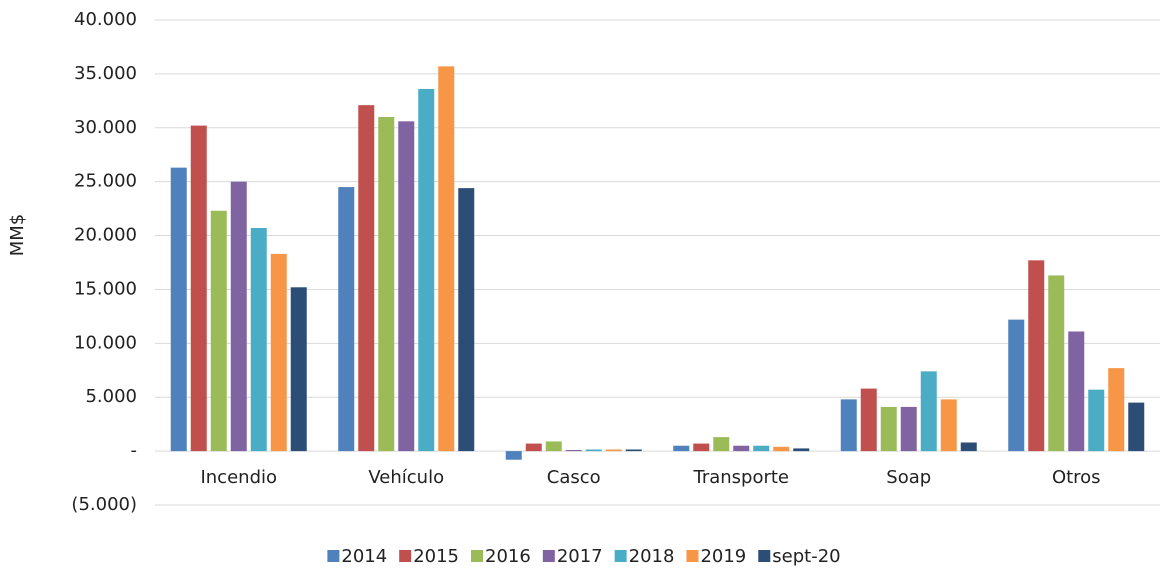 The image size is (1168, 571). I want to click on x-tick-label: Casco, so click(574, 477).